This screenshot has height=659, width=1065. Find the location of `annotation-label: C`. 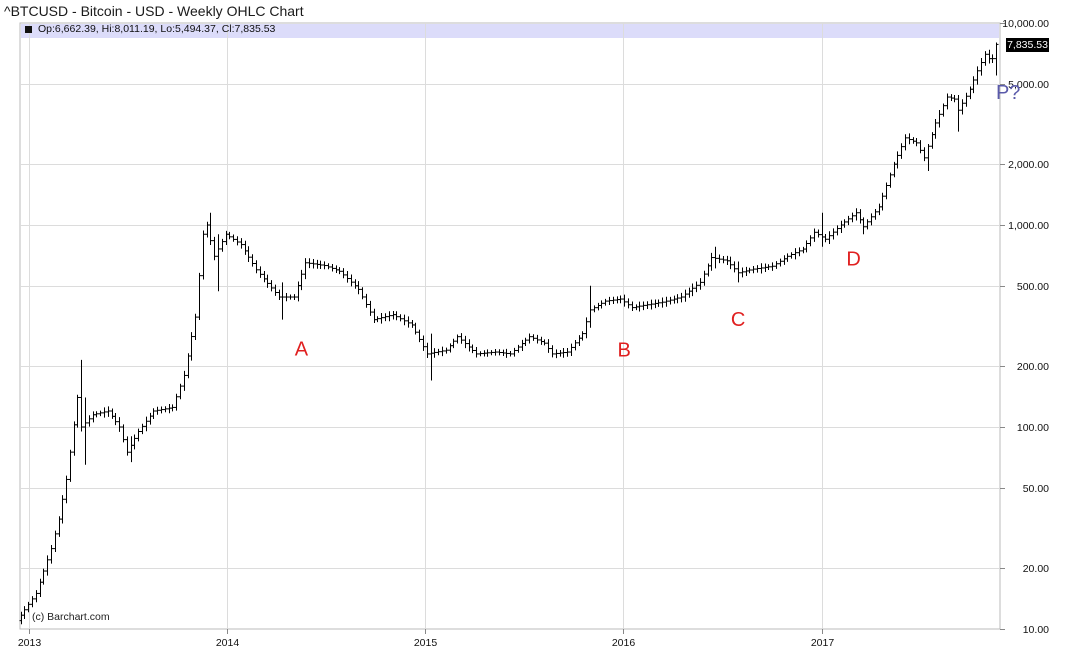

annotation-label: C is located at coordinates (738, 320).